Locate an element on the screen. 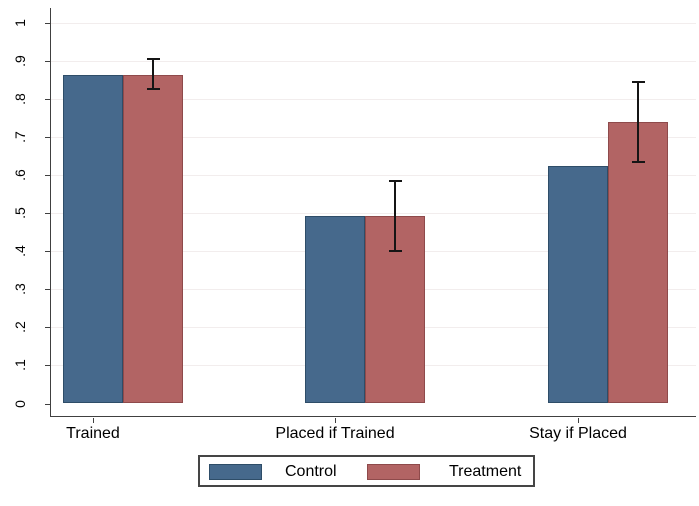 The width and height of the screenshot is (699, 506). legend-label-control: Control is located at coordinates (311, 471).